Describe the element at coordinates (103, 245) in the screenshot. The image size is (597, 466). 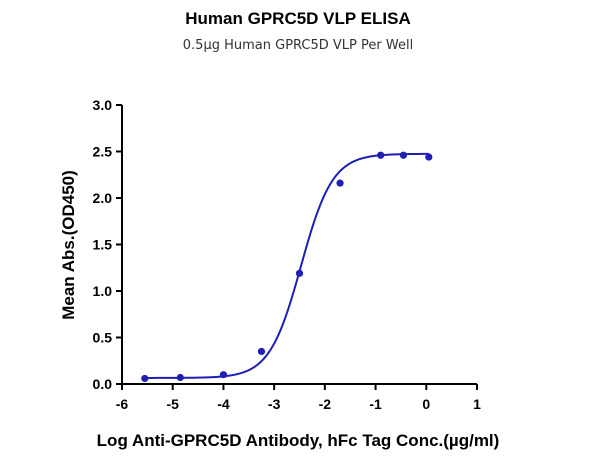
I see `y-tick-label: 1.5` at that location.